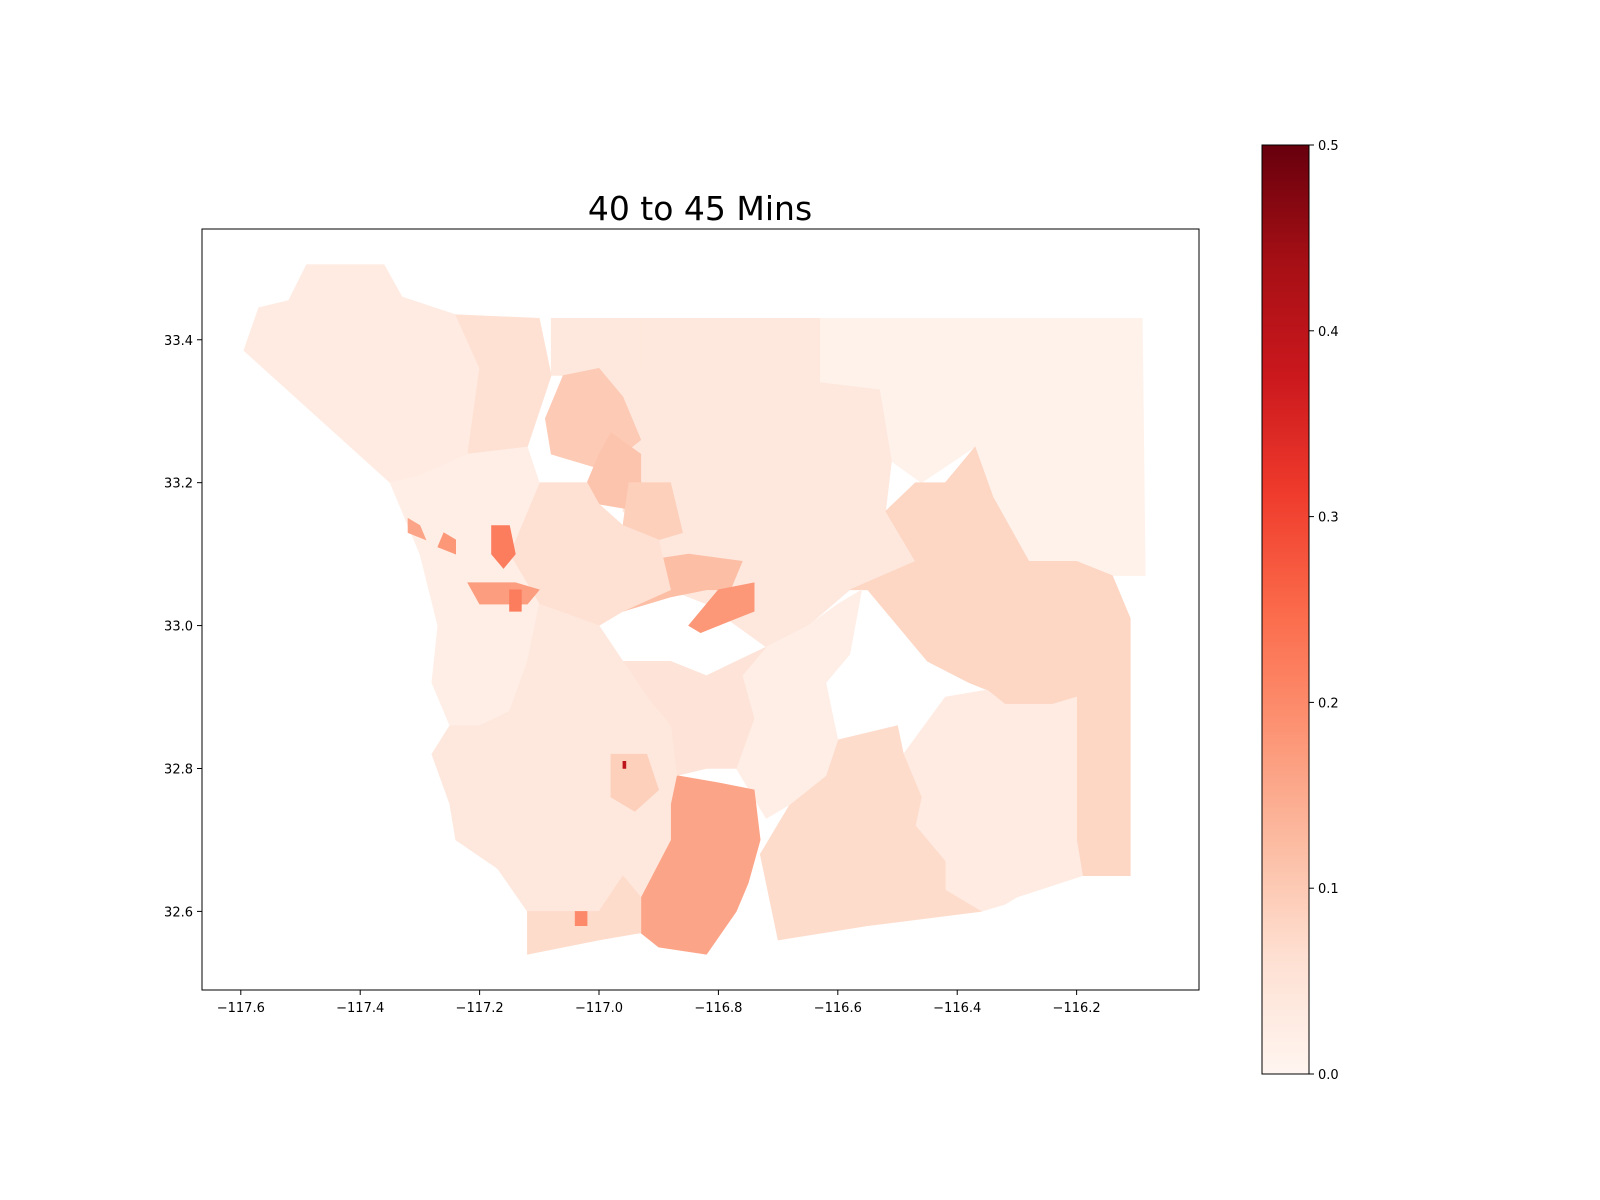  I want to click on x-tick-label: −117.2, so click(480, 1008).